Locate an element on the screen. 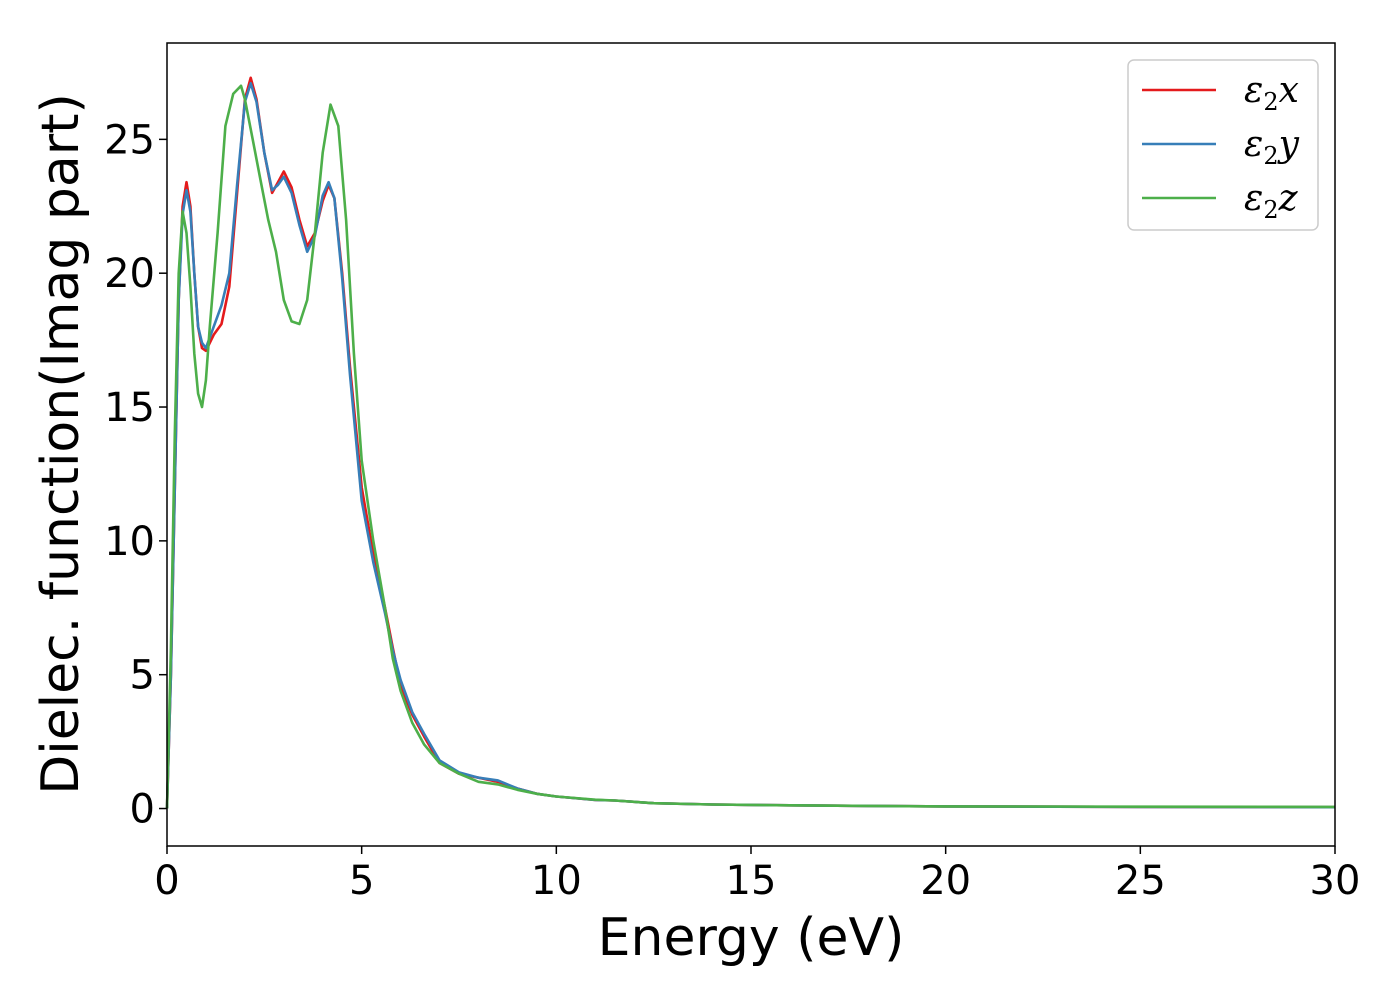 The image size is (1400, 1000). x-tick-label: 15 is located at coordinates (751, 881).